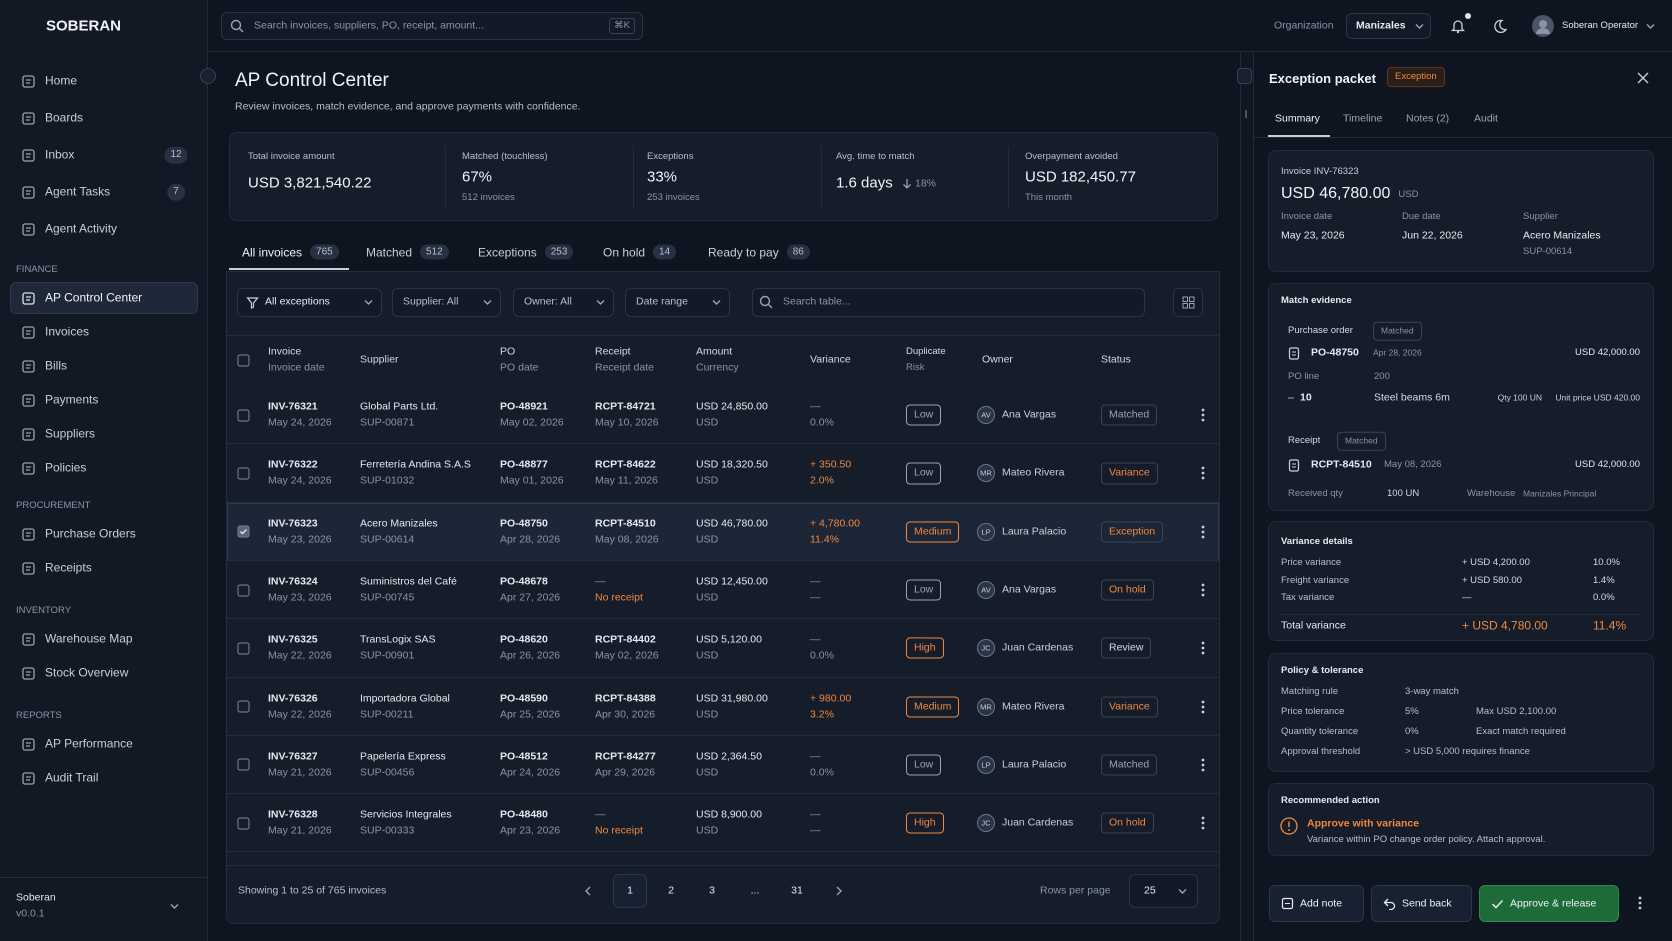 Image resolution: width=1672 pixels, height=941 pixels. I want to click on panel-collapse, so click(1244, 76).